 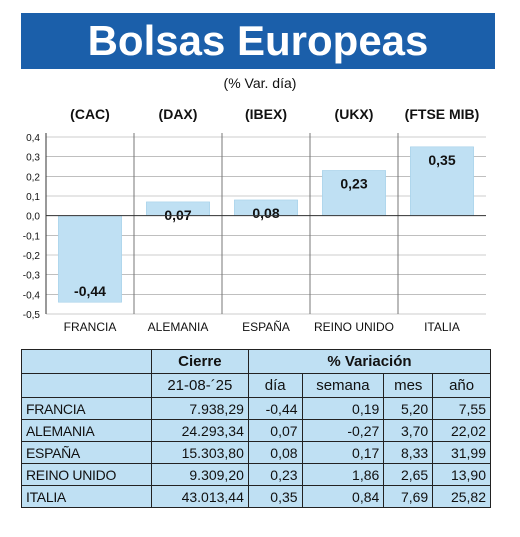 I want to click on index-label: (CAC), so click(x=90, y=114).